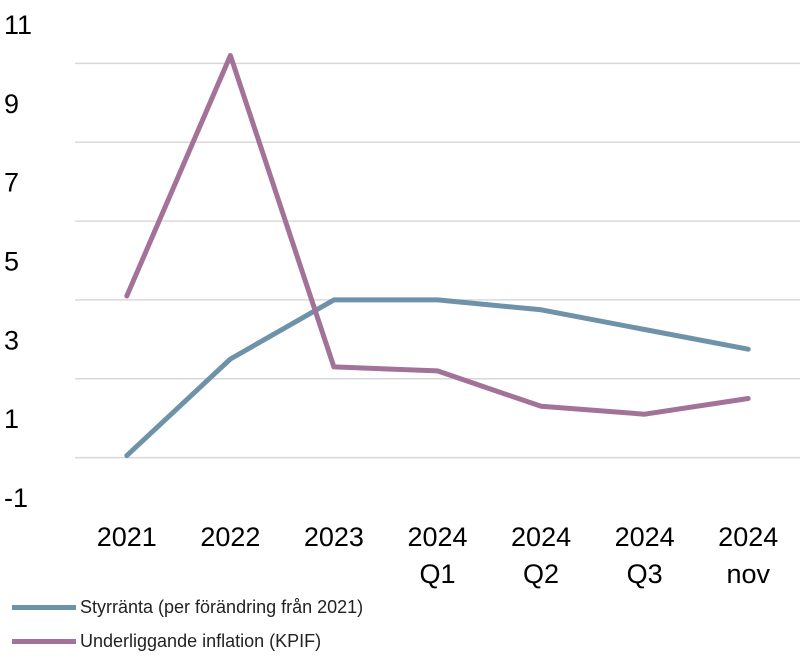 The width and height of the screenshot is (800, 658). What do you see at coordinates (44, 607) in the screenshot?
I see `legend-swatch-styrranta` at bounding box center [44, 607].